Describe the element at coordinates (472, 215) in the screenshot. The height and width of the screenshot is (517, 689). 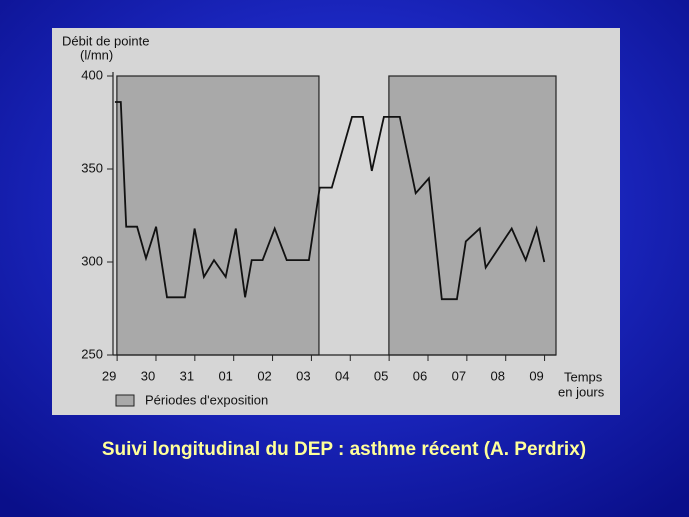
I see `exposure-period` at that location.